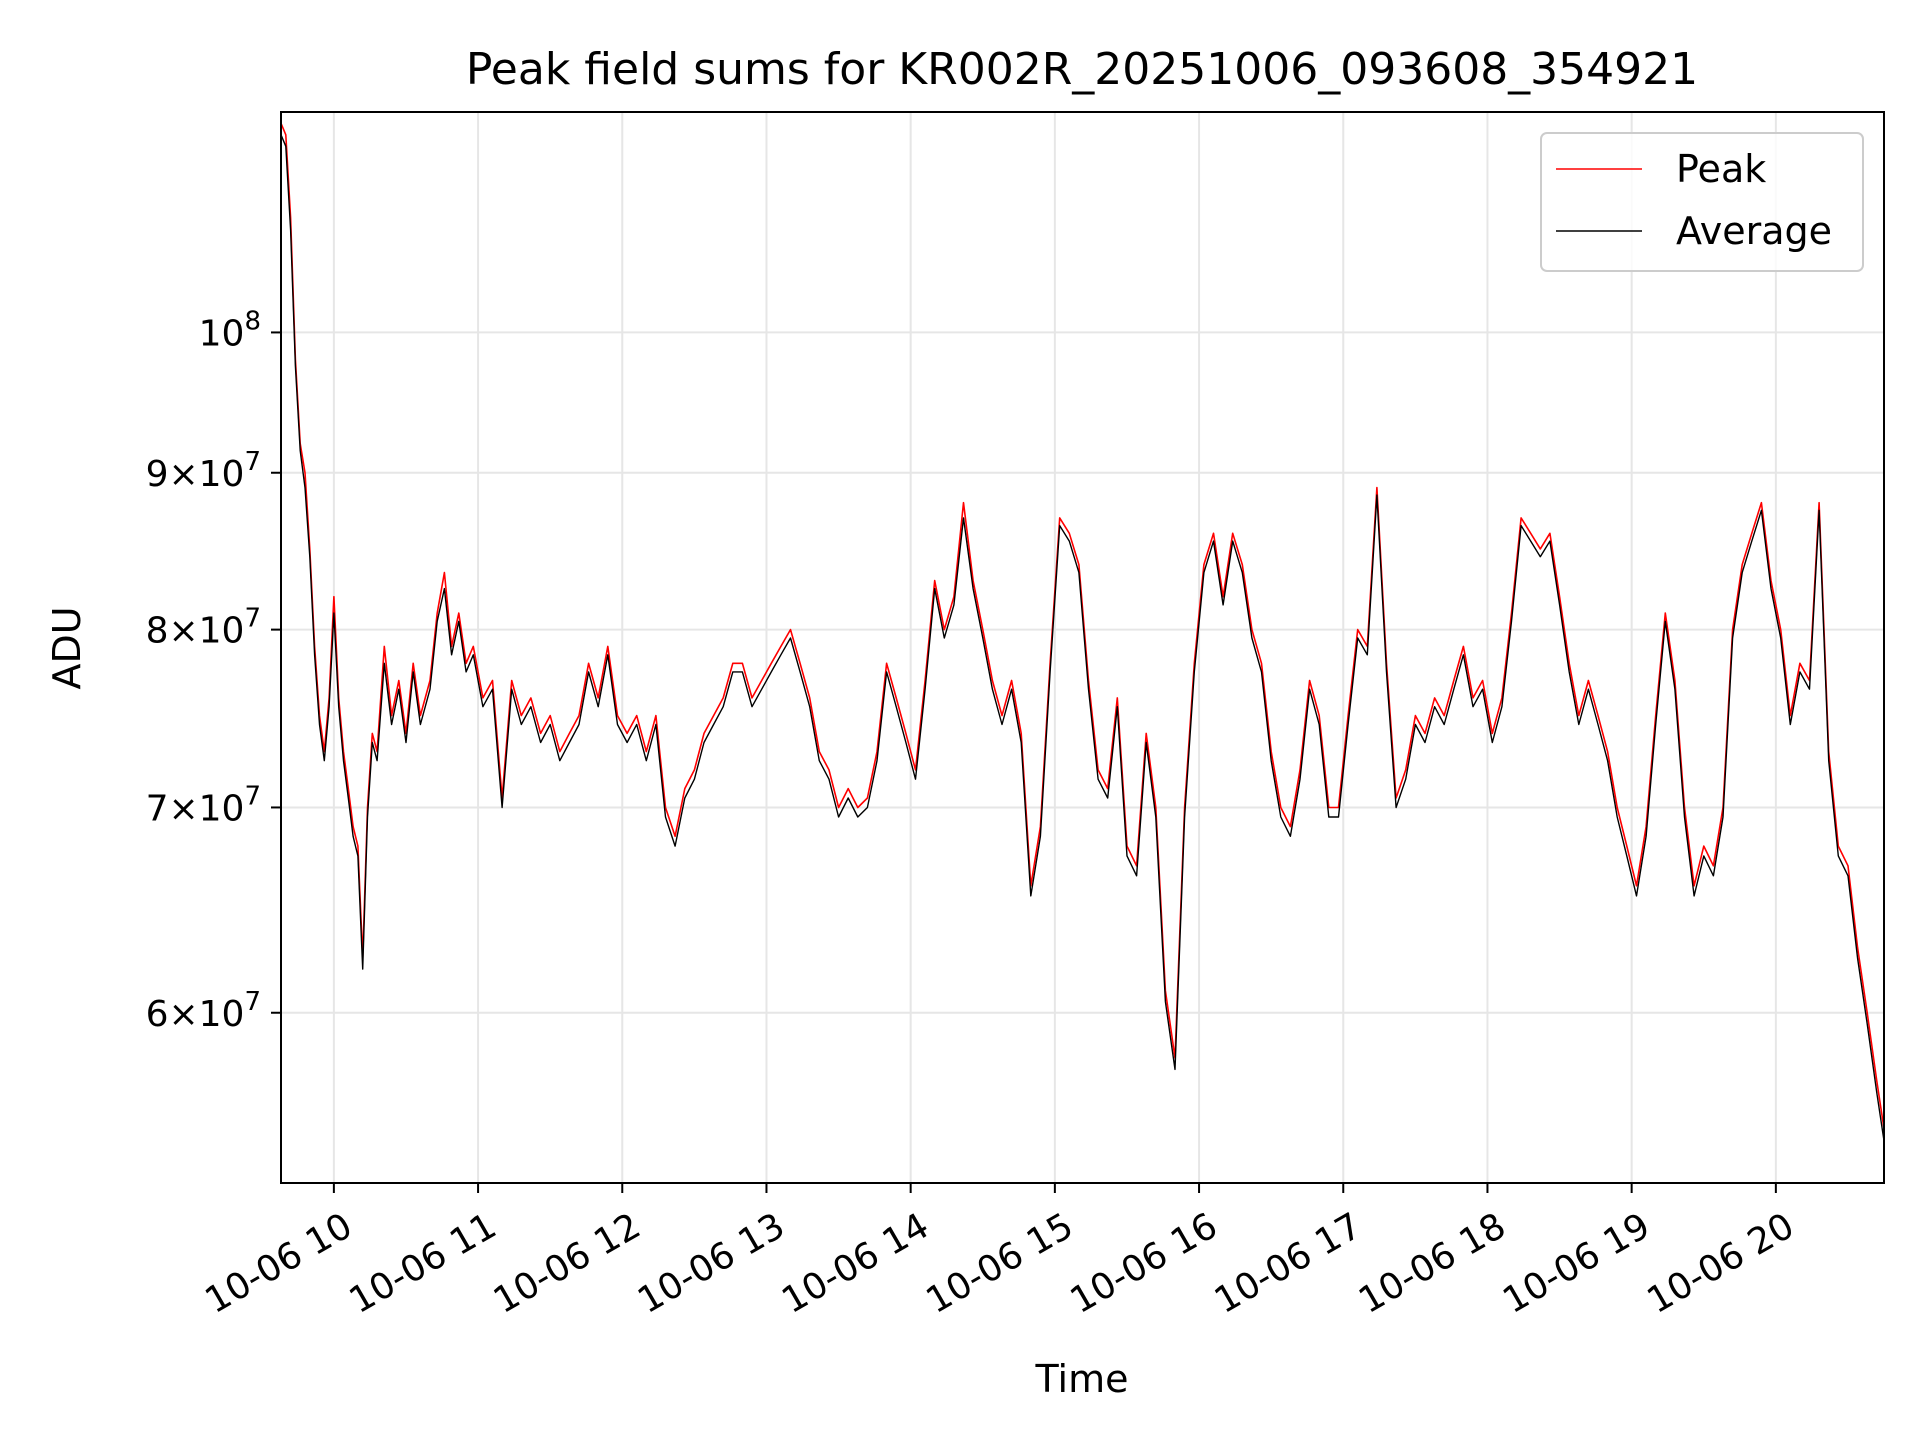 The height and width of the screenshot is (1440, 1920). Describe the element at coordinates (67, 647) in the screenshot. I see `y-axis-label: ADU` at that location.